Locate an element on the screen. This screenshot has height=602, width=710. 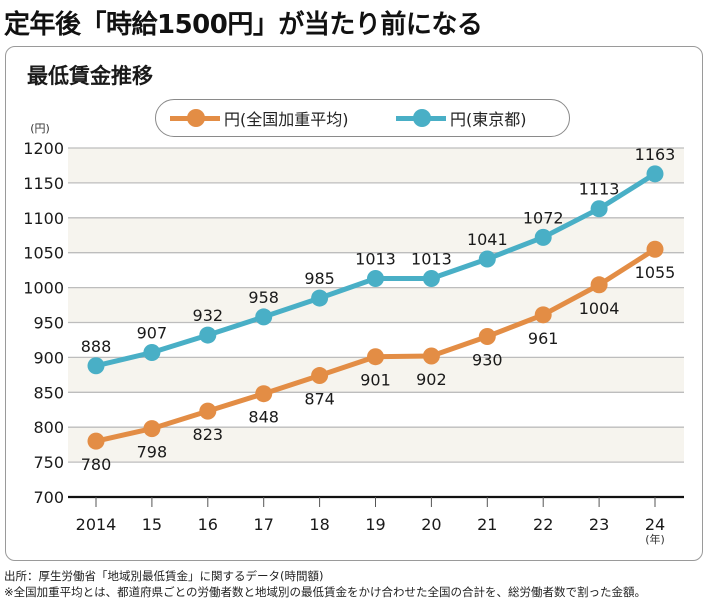
data-label: 985 is located at coordinates (319, 278).